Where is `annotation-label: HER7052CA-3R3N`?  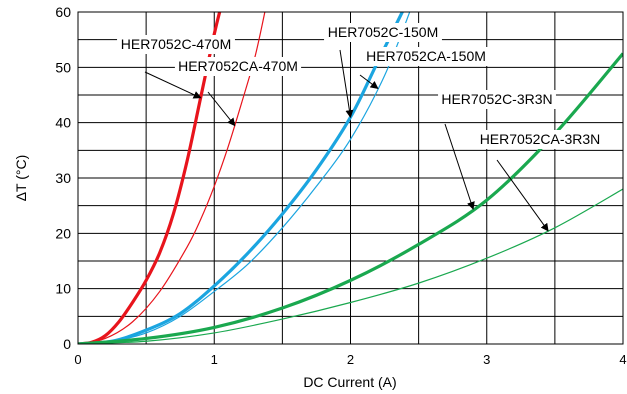 annotation-label: HER7052CA-3R3N is located at coordinates (540, 139).